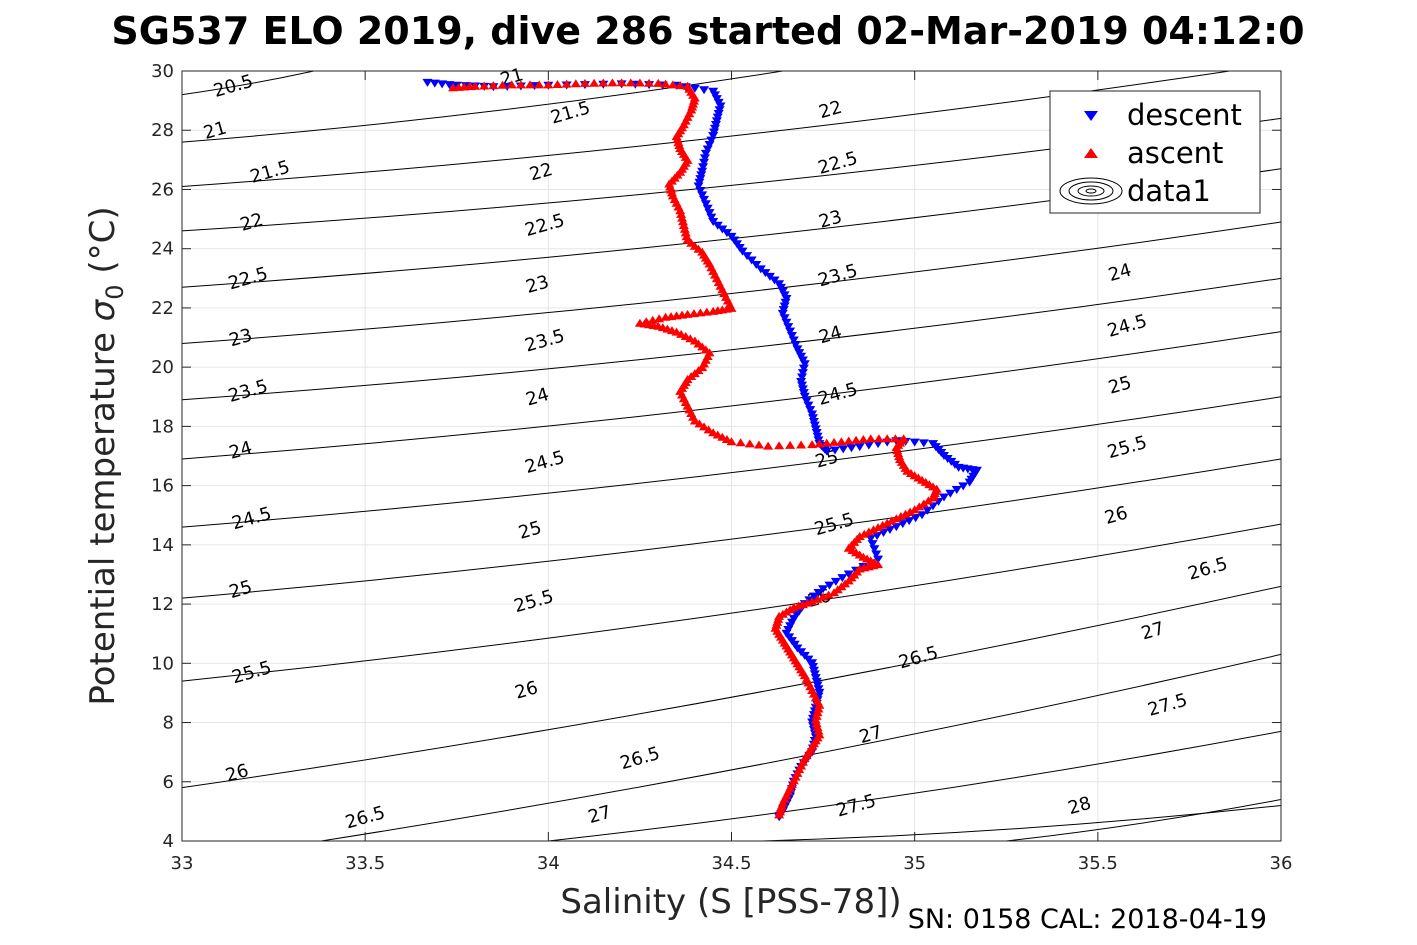  What do you see at coordinates (162, 604) in the screenshot?
I see `y-tick-label: 12` at bounding box center [162, 604].